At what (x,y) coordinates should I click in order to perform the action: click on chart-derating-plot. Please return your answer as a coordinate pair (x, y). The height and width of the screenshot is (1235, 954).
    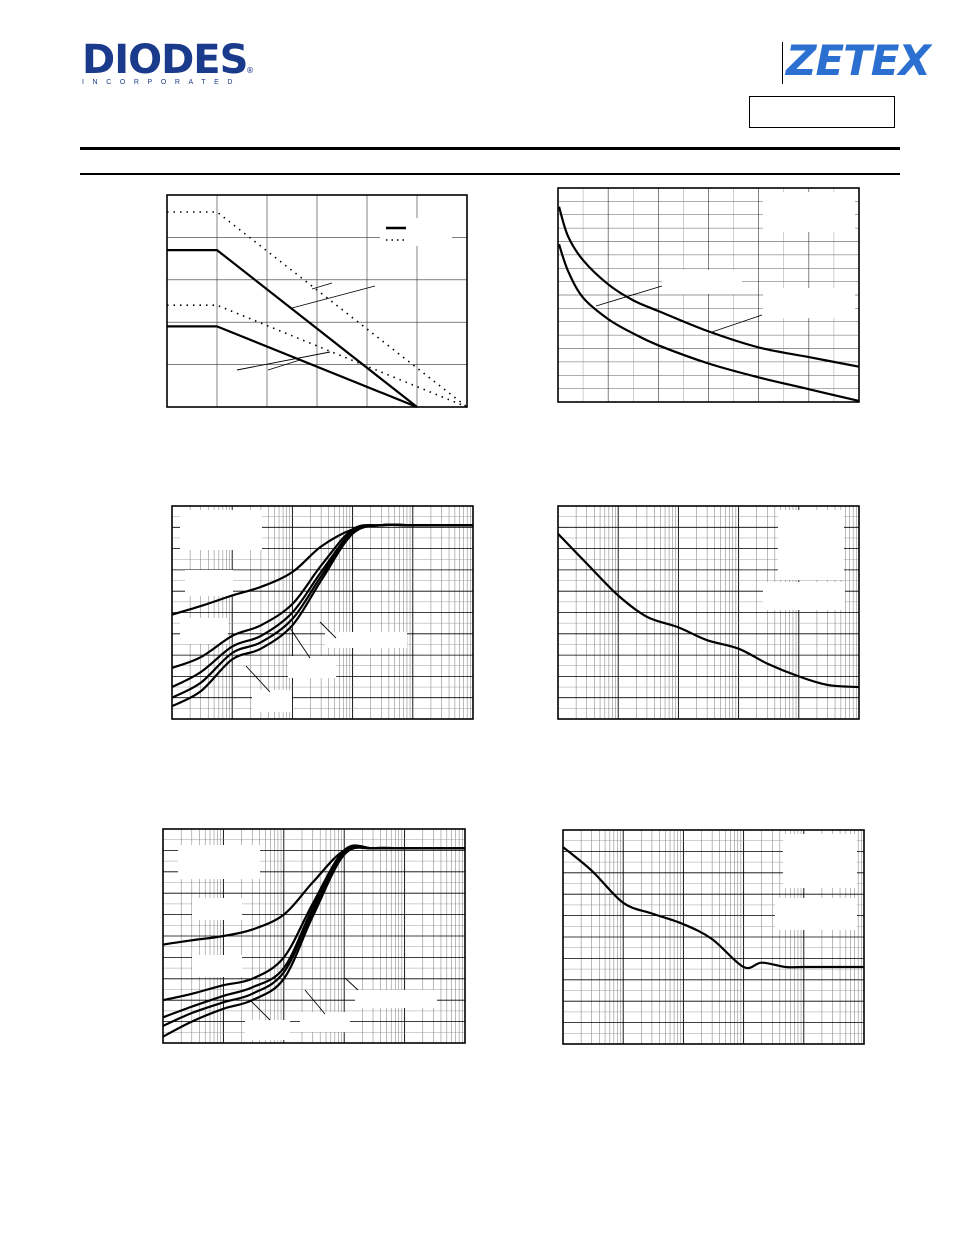
    Looking at the image, I should click on (317, 301).